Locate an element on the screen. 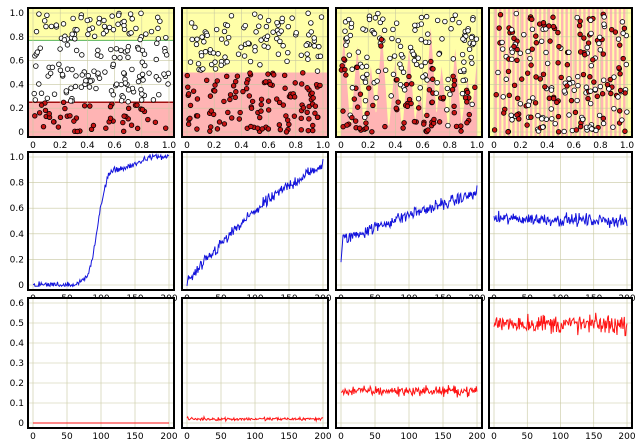 Image resolution: width=636 pixels, height=441 pixels. panel-r3c4: 0 50 100 150 200 is located at coordinates (562, 369).